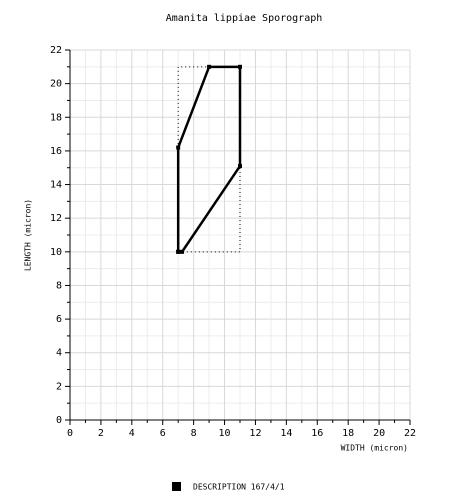 This screenshot has height=502, width=460. Describe the element at coordinates (56, 185) in the screenshot. I see `y-tick-label: 14` at that location.